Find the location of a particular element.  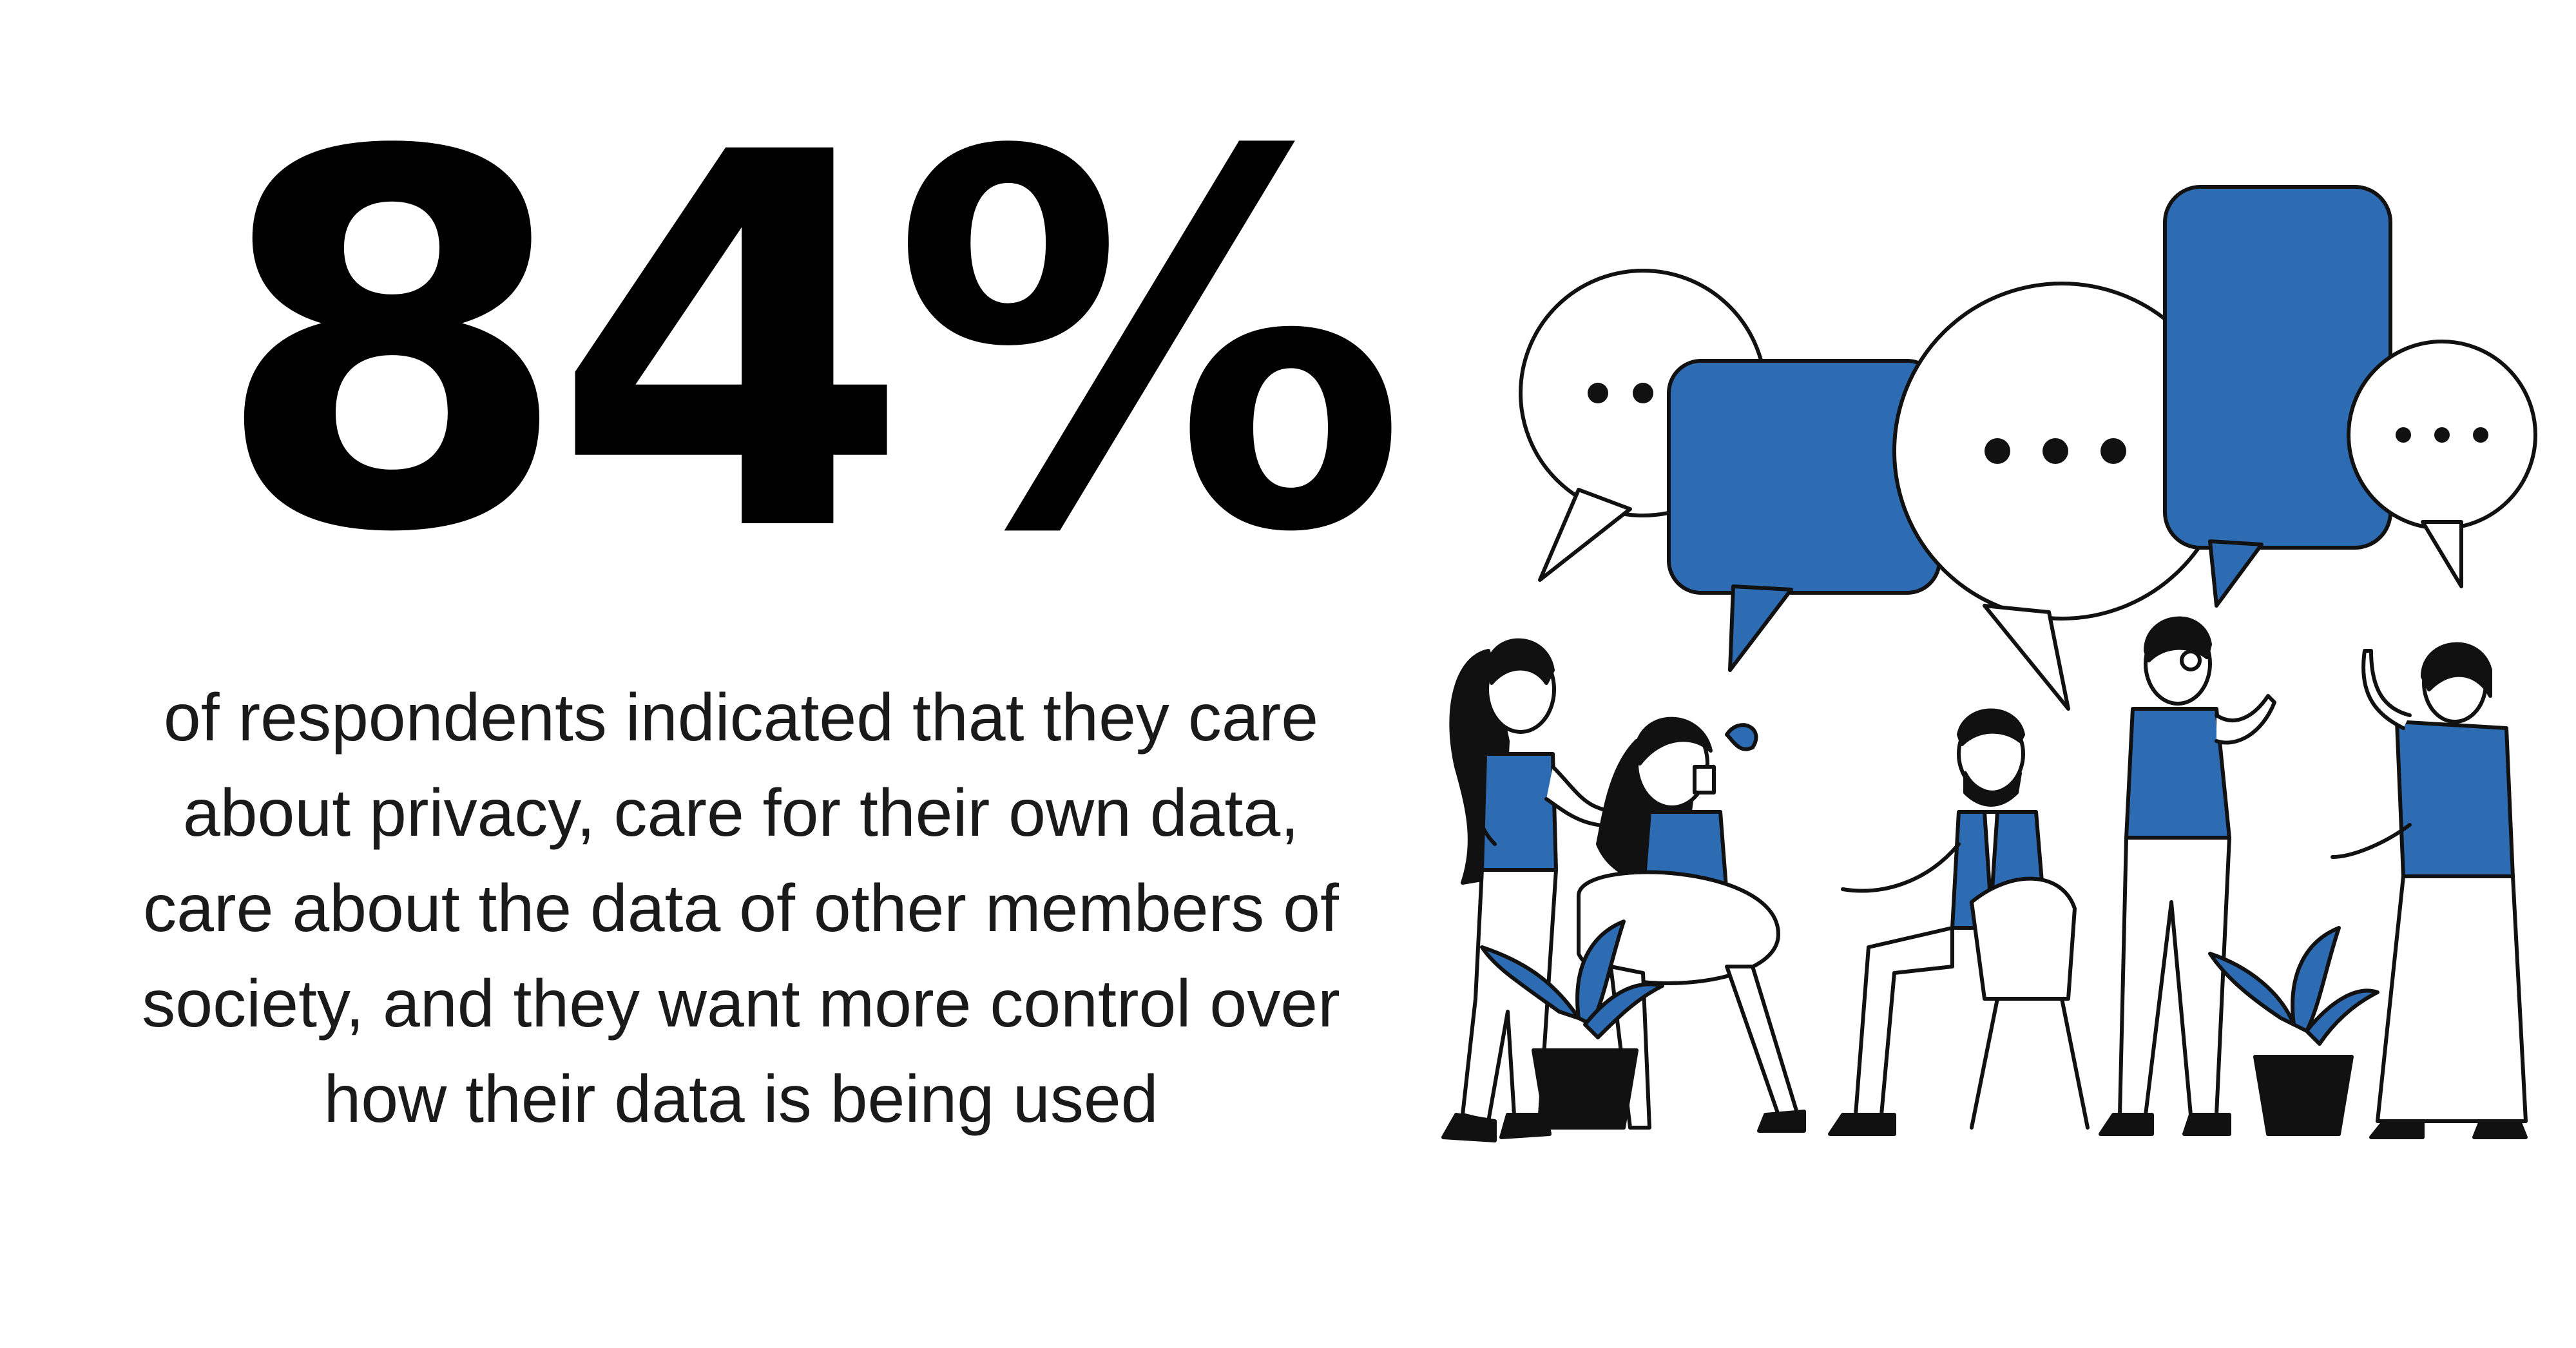

man-standing-glasses is located at coordinates (2188, 876).